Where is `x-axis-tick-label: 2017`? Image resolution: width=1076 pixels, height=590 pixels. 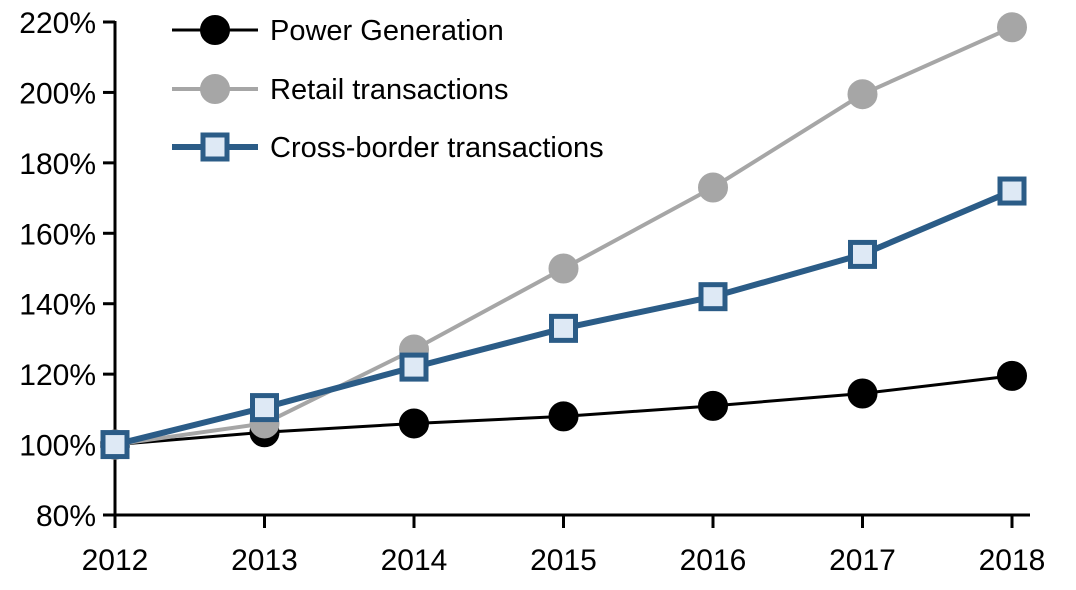
x-axis-tick-label: 2017 is located at coordinates (862, 560).